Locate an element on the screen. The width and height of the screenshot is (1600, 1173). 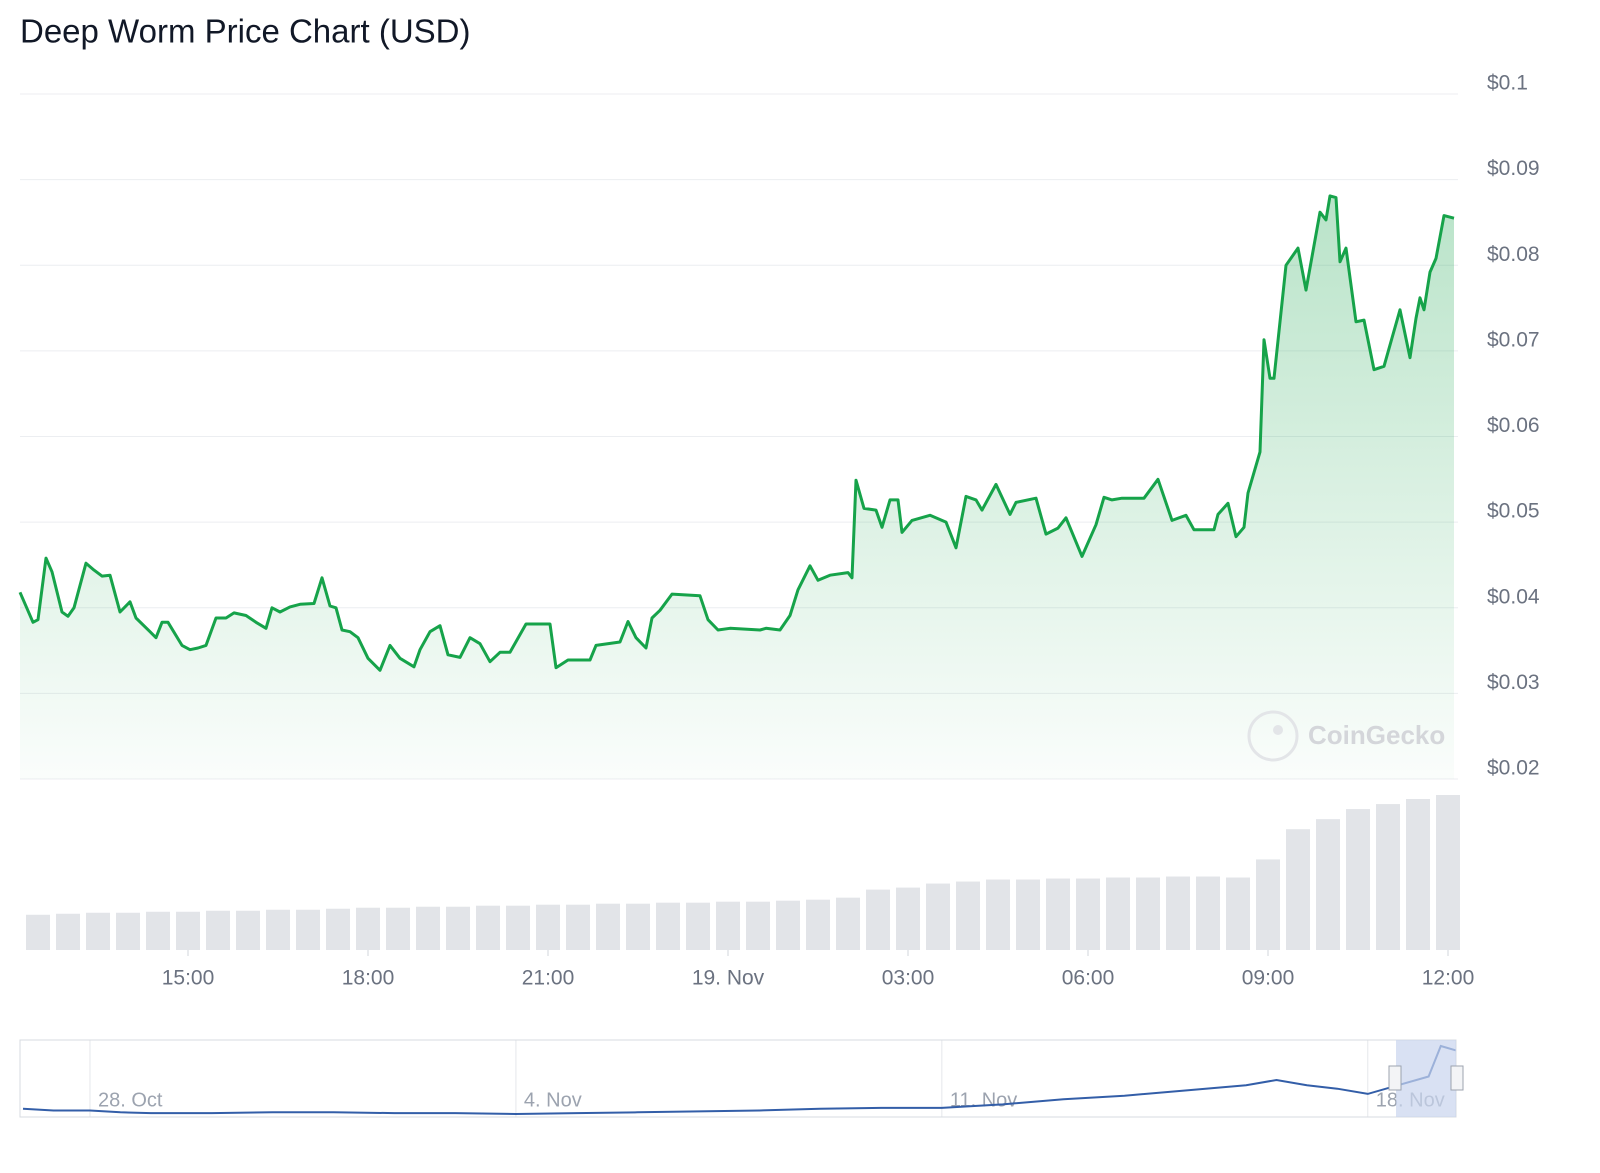
y-tick-label: $0.04 is located at coordinates (1513, 596).